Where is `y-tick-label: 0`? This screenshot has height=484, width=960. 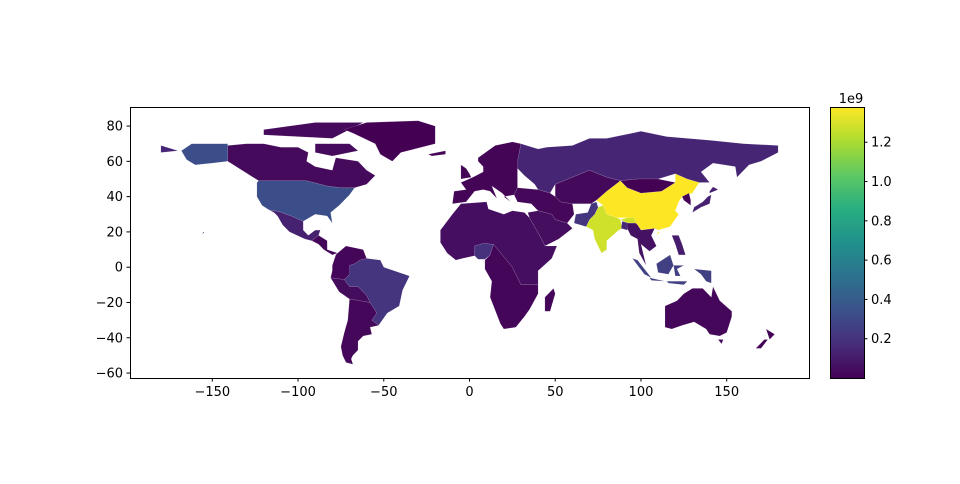
y-tick-label: 0 is located at coordinates (119, 268).